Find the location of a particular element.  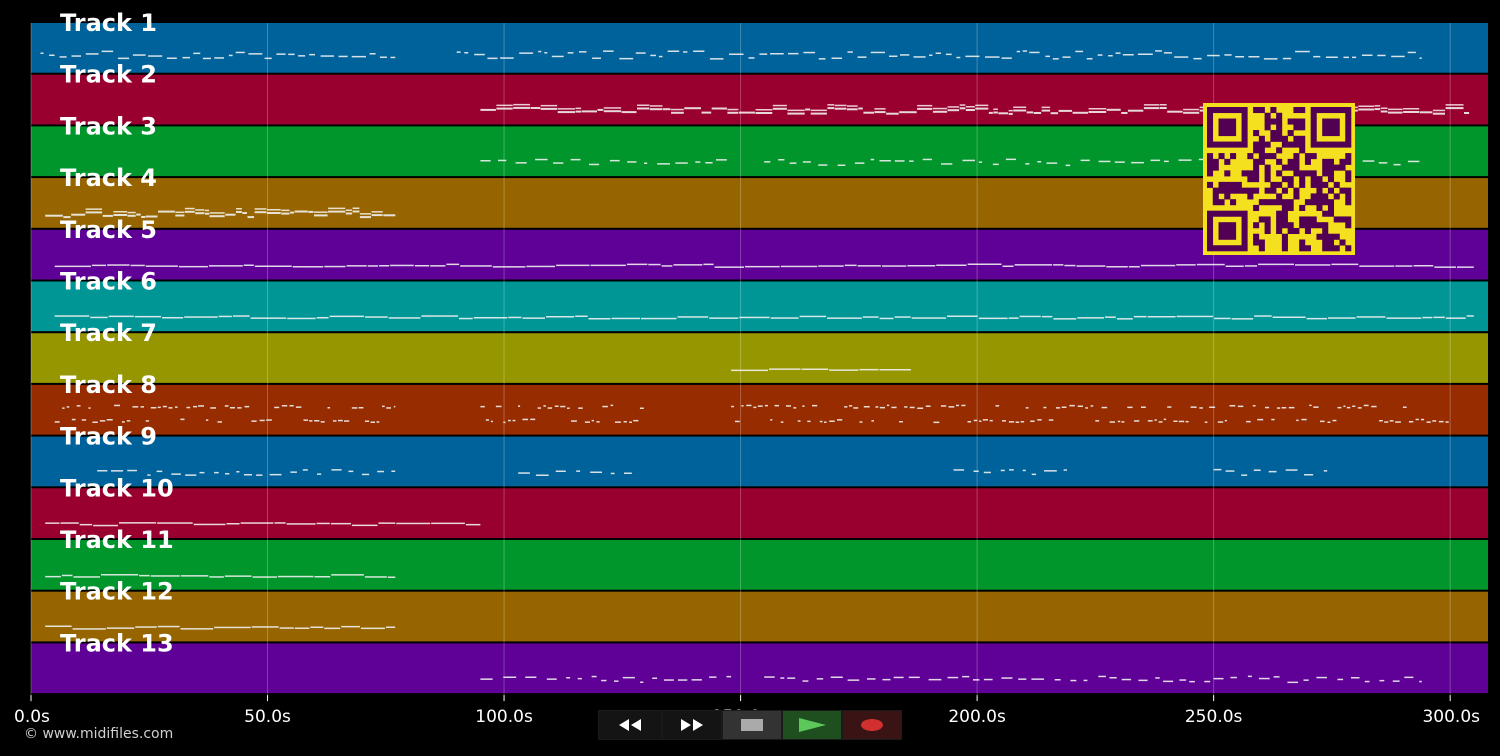

rewind-button is located at coordinates (630, 725).